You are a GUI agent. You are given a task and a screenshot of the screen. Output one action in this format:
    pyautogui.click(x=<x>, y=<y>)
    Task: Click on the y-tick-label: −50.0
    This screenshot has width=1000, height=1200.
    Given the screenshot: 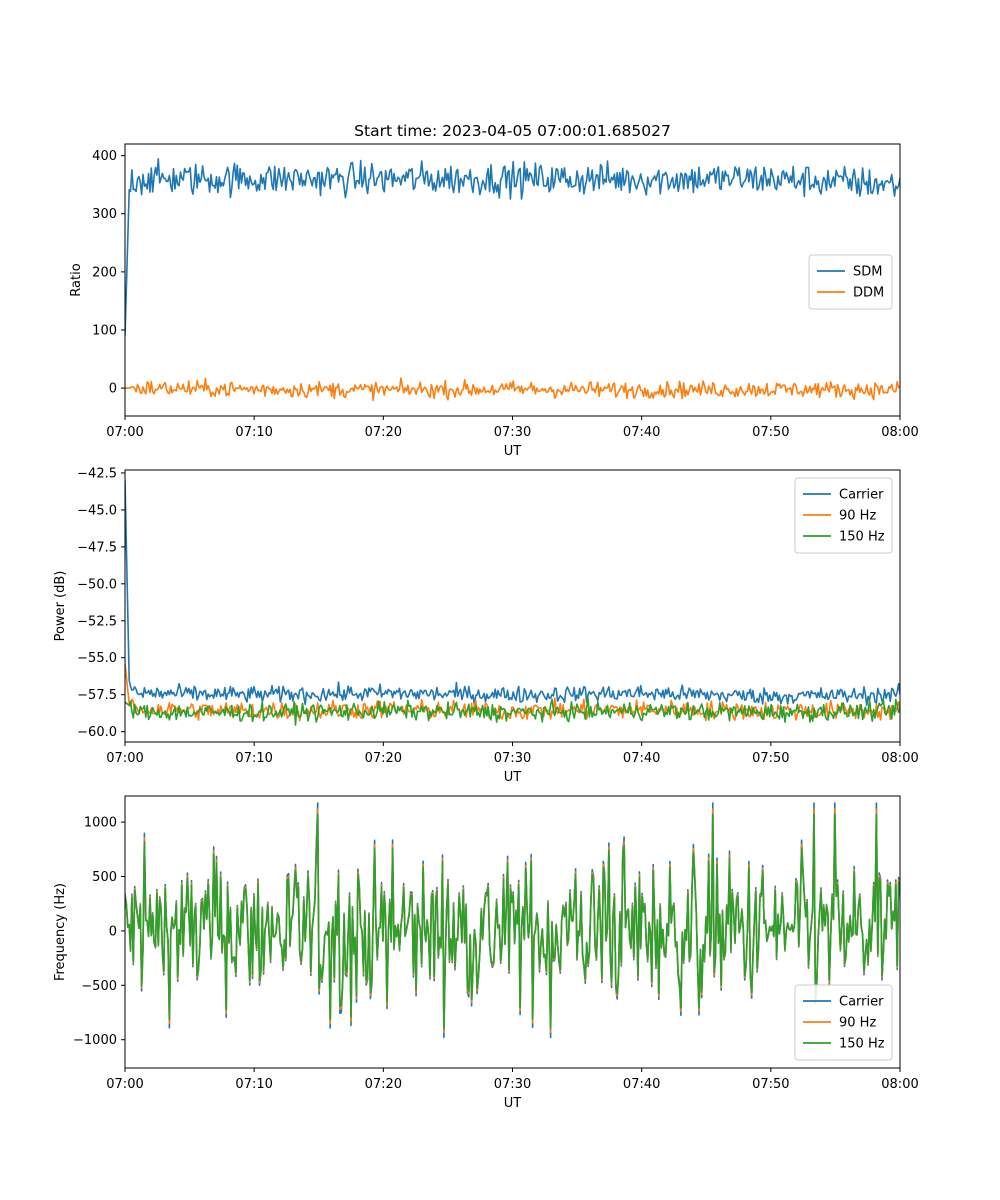 What is the action you would take?
    pyautogui.click(x=97, y=584)
    